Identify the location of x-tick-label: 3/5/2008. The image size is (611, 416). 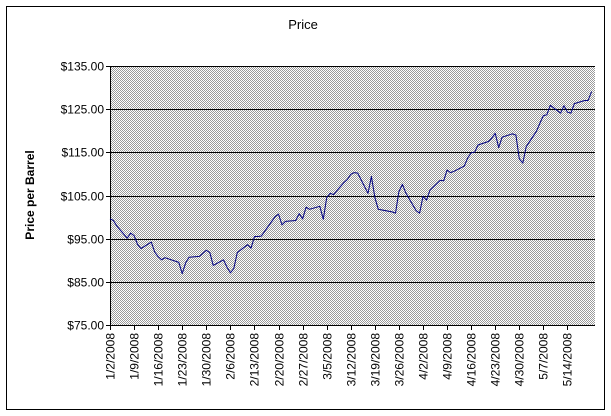
(328, 356).